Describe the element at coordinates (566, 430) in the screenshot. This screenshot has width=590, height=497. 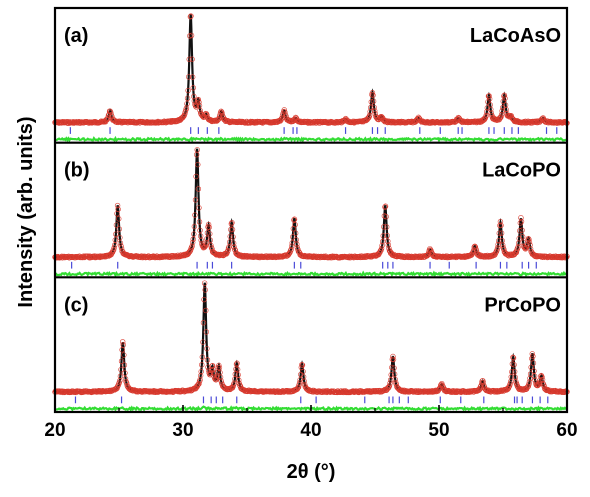
I see `x-tick-label: 60` at that location.